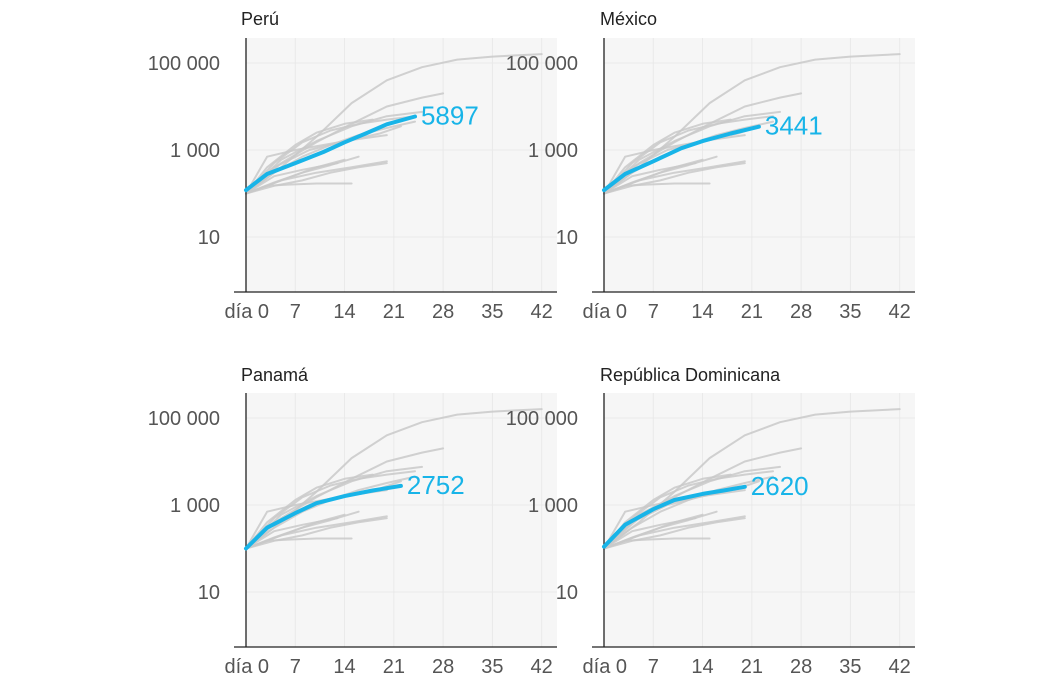  Describe the element at coordinates (260, 19) in the screenshot. I see `panel-title: Perú` at that location.